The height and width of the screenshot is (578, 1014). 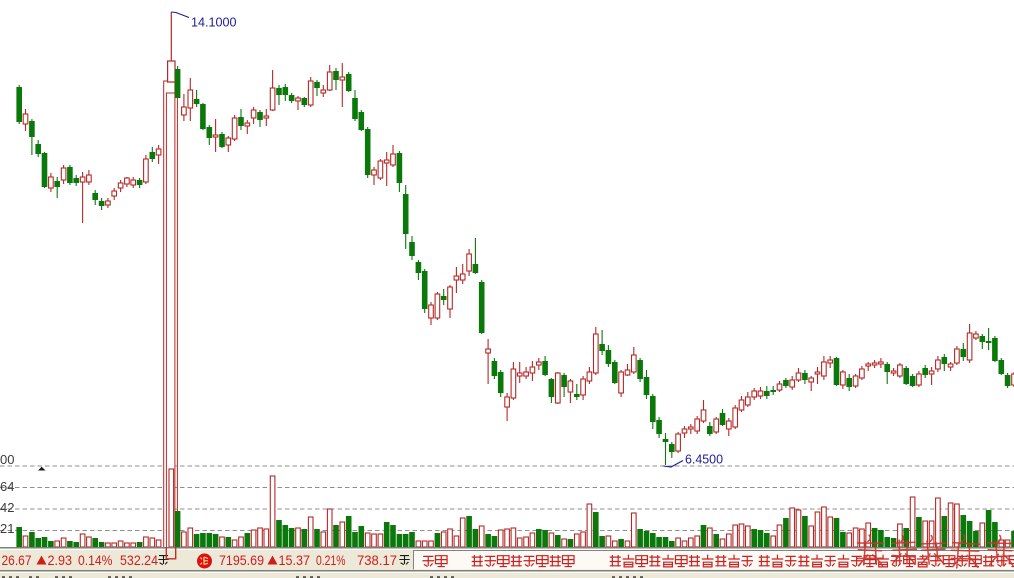 What do you see at coordinates (7, 528) in the screenshot?
I see `svg-text: 21` at bounding box center [7, 528].